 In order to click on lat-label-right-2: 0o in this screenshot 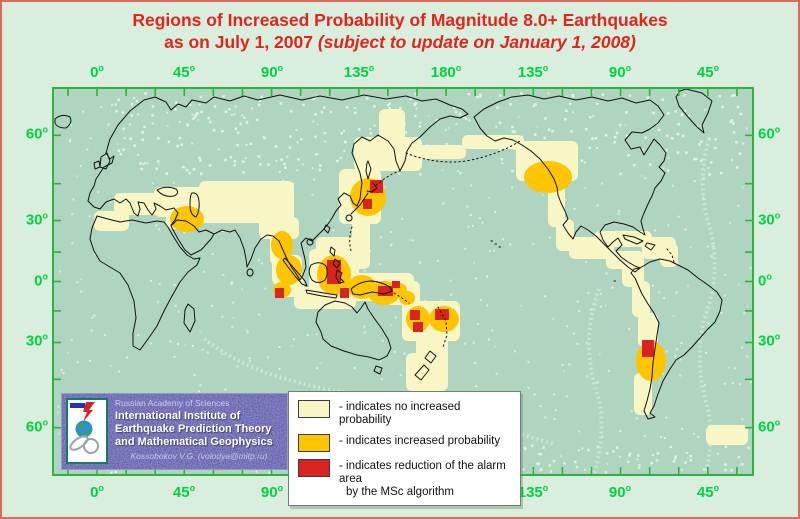, I will do `click(765, 280)`.